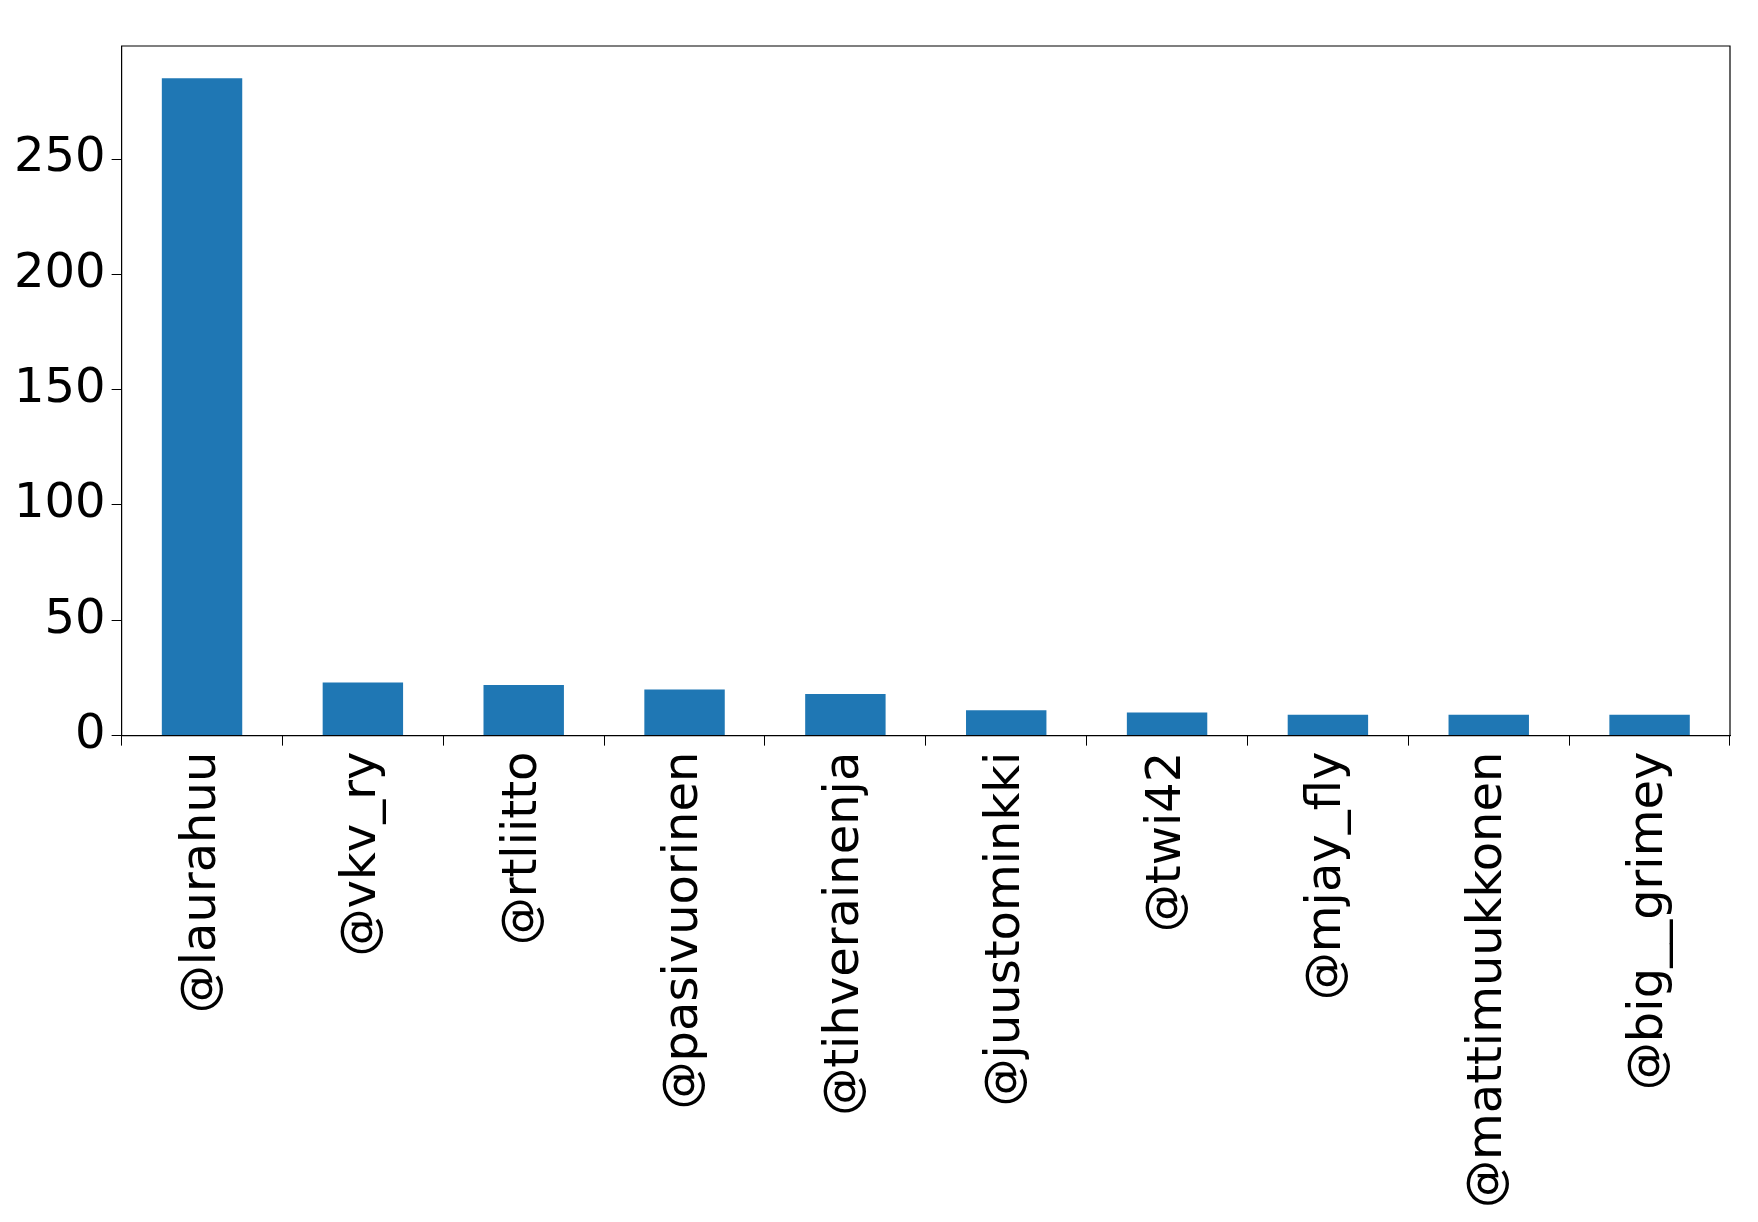  Describe the element at coordinates (1645, 921) in the screenshot. I see `x-tick-label: @big__grimey` at that location.